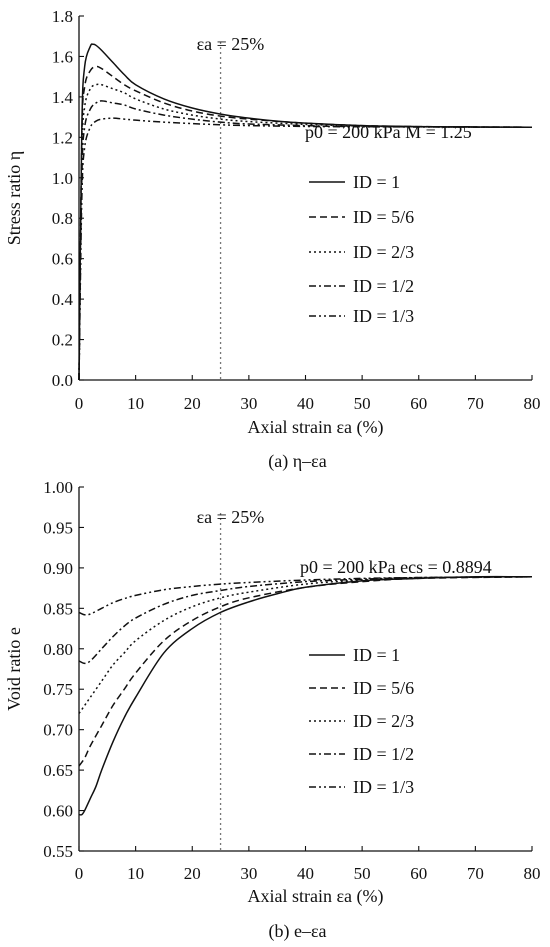 This screenshot has height=947, width=550. I want to click on chart-a-legend-label-4: ID = 1/2, so click(383, 286).